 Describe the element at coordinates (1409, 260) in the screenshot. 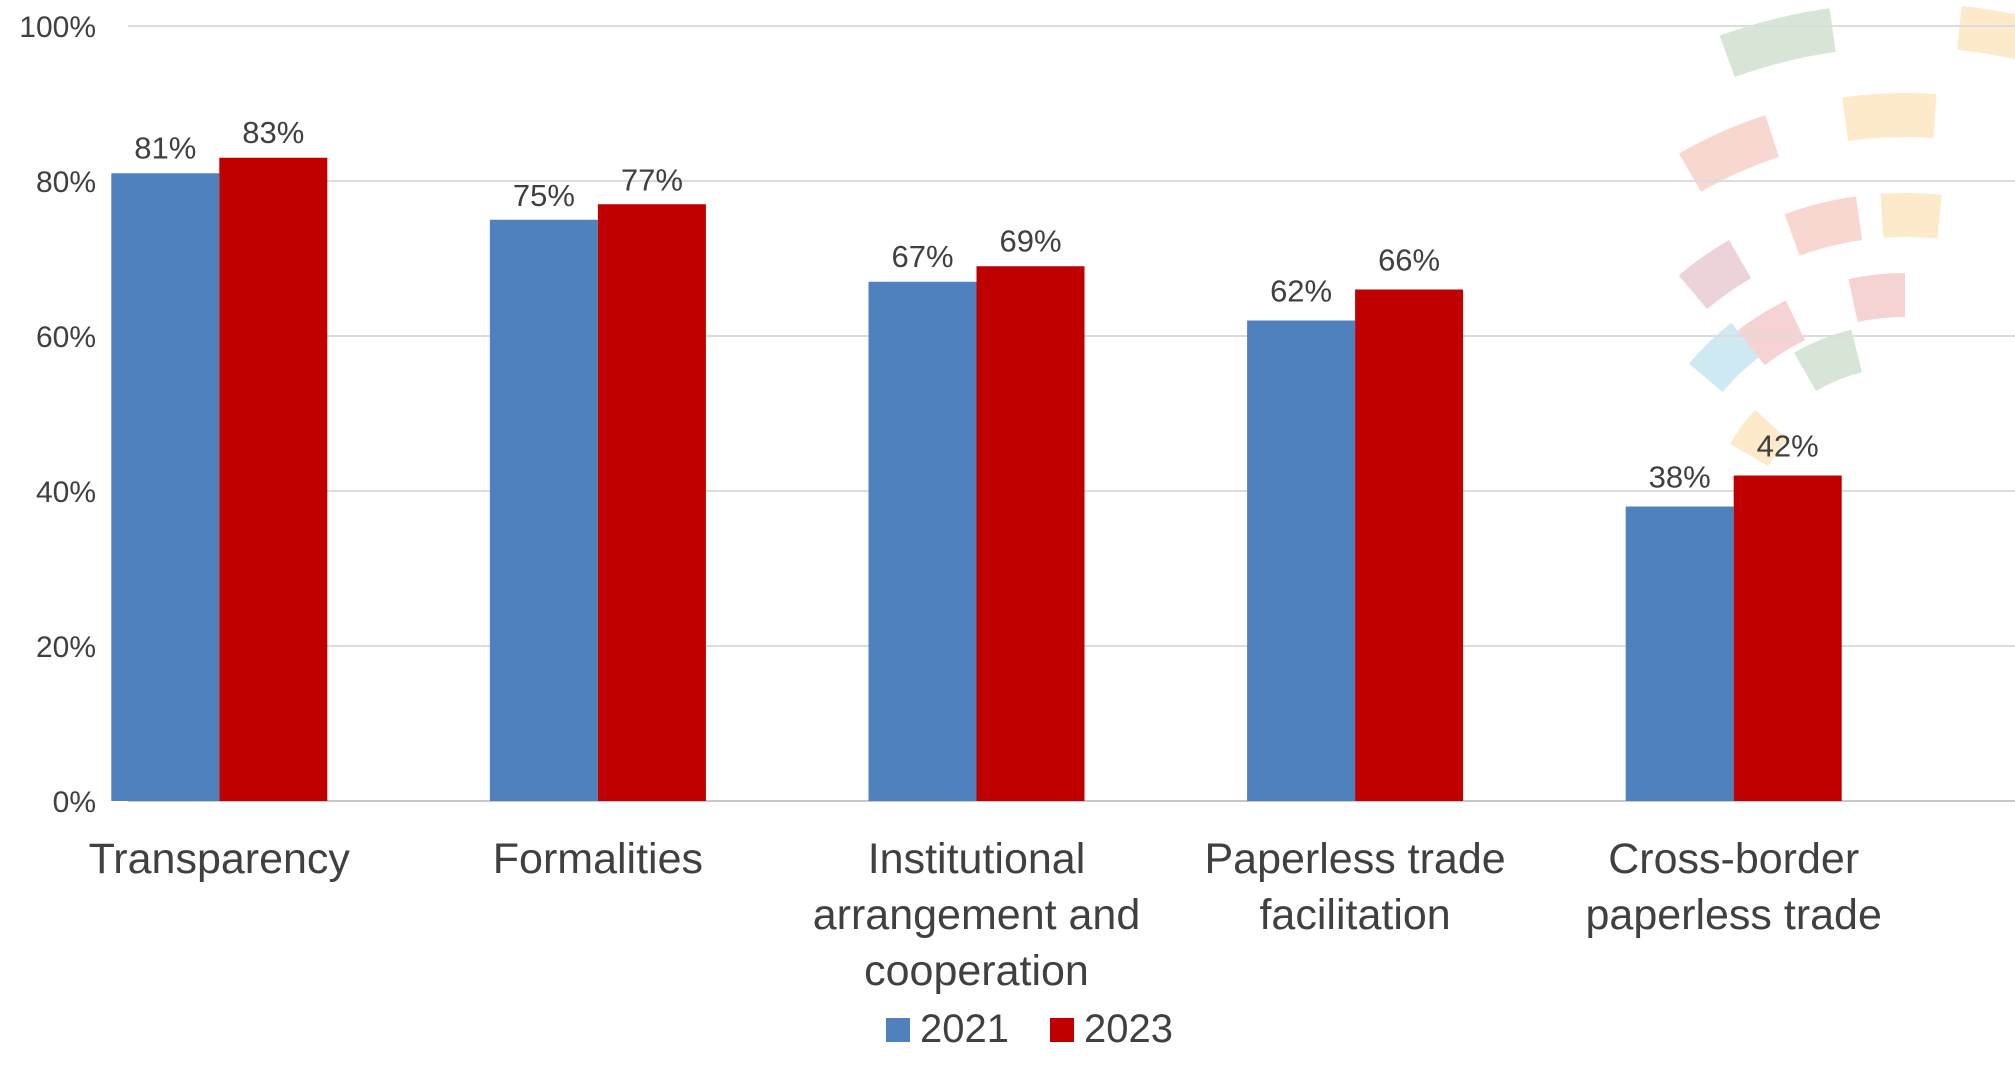

I see `data-label: 66%` at that location.